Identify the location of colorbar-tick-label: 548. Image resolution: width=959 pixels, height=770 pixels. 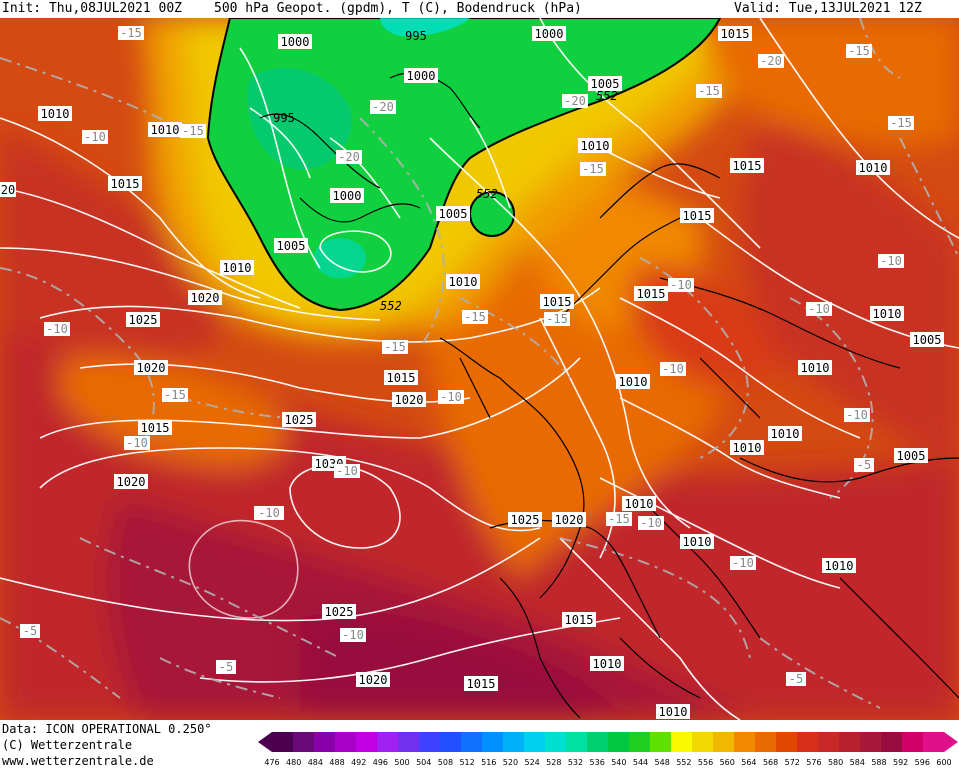
(662, 762).